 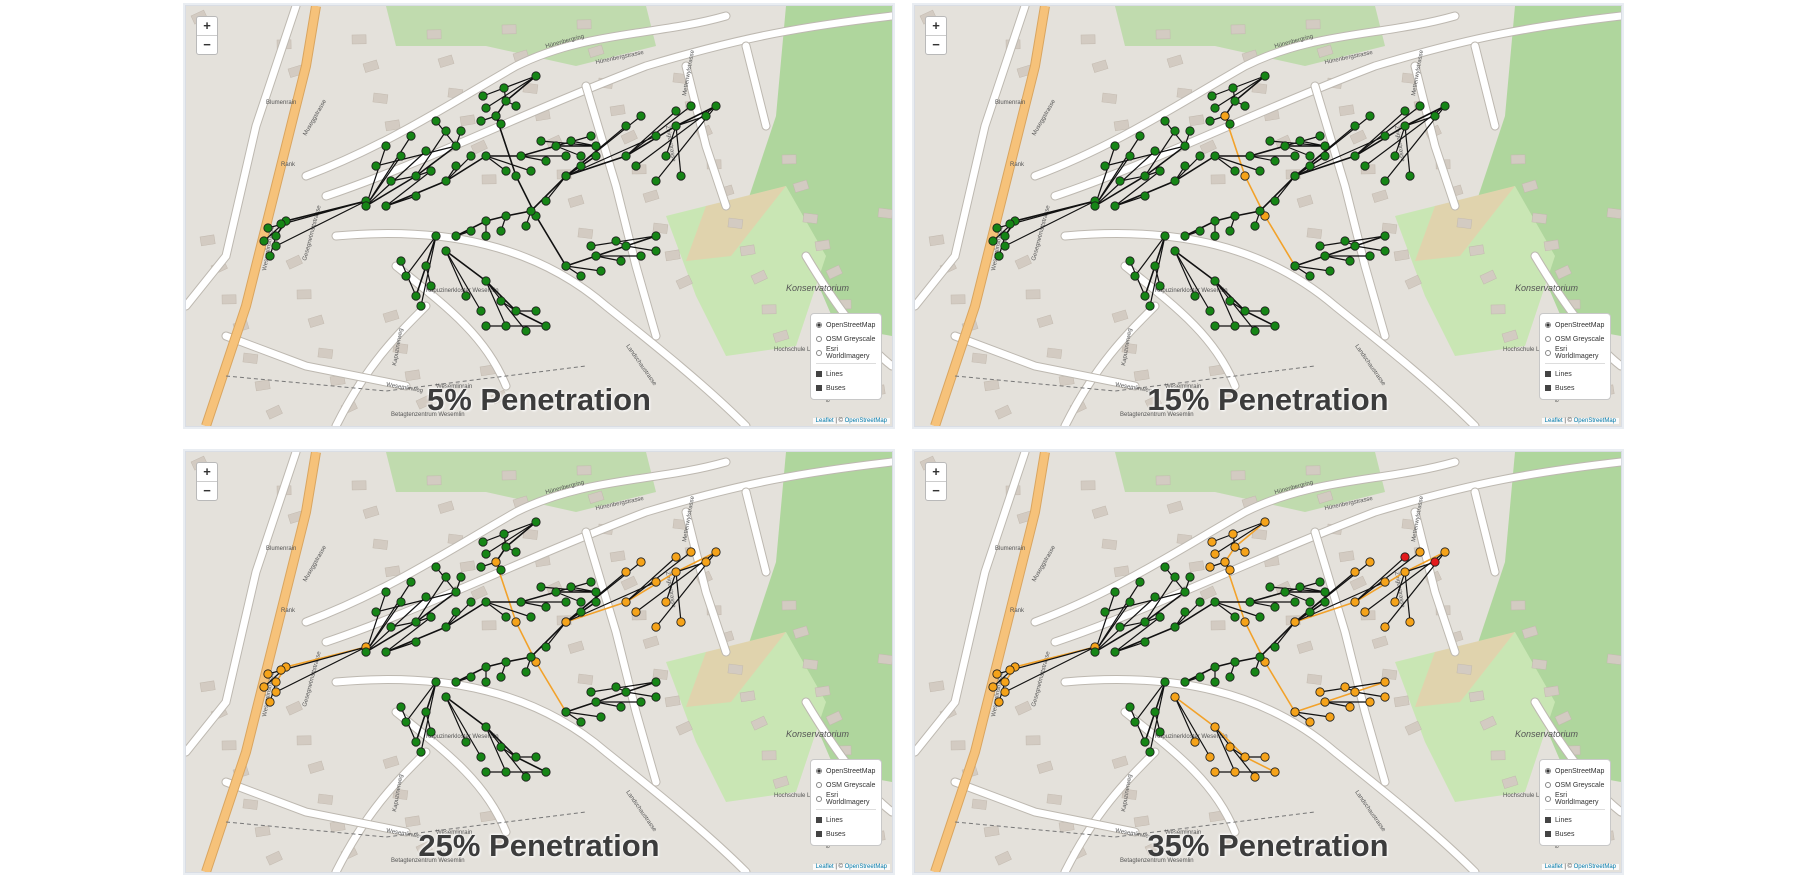 What do you see at coordinates (936, 471) in the screenshot?
I see `zoom-in-button: +` at bounding box center [936, 471].